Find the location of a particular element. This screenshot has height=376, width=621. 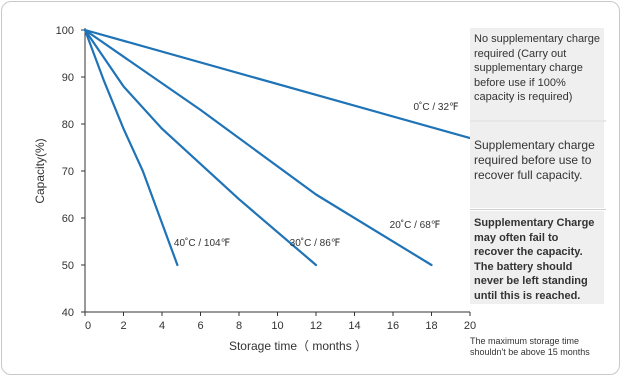

x-tick-label: 2 is located at coordinates (123, 326).